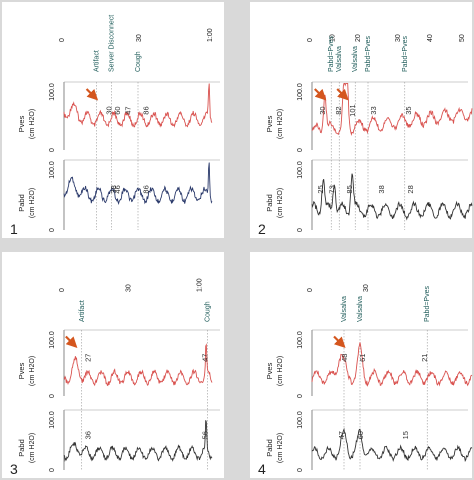 This screenshot has height=480, width=474. I want to click on pves-value-label: 86, so click(145, 110).